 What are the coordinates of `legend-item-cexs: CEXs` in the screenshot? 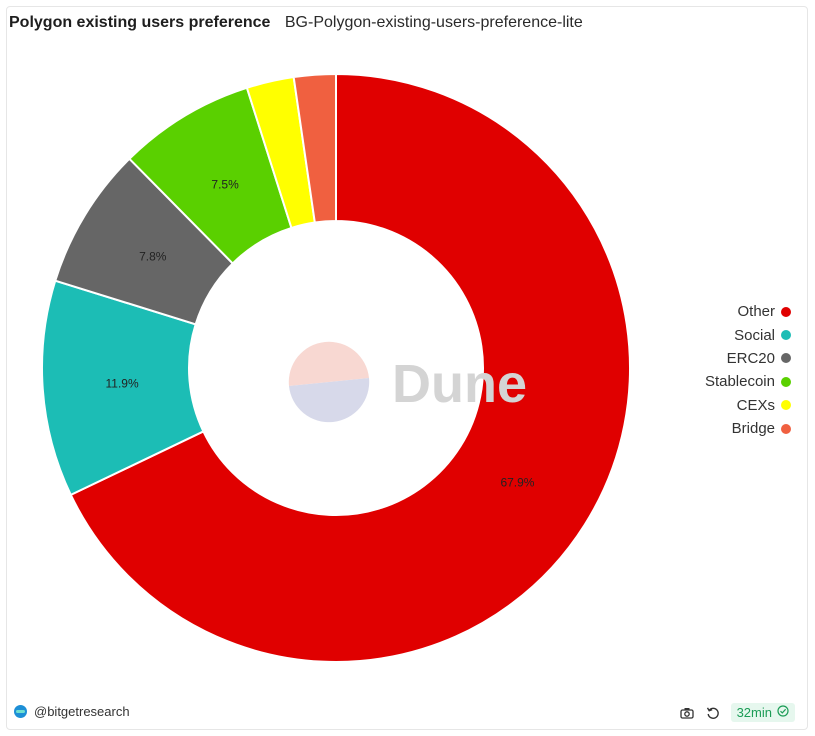 It's located at (748, 405).